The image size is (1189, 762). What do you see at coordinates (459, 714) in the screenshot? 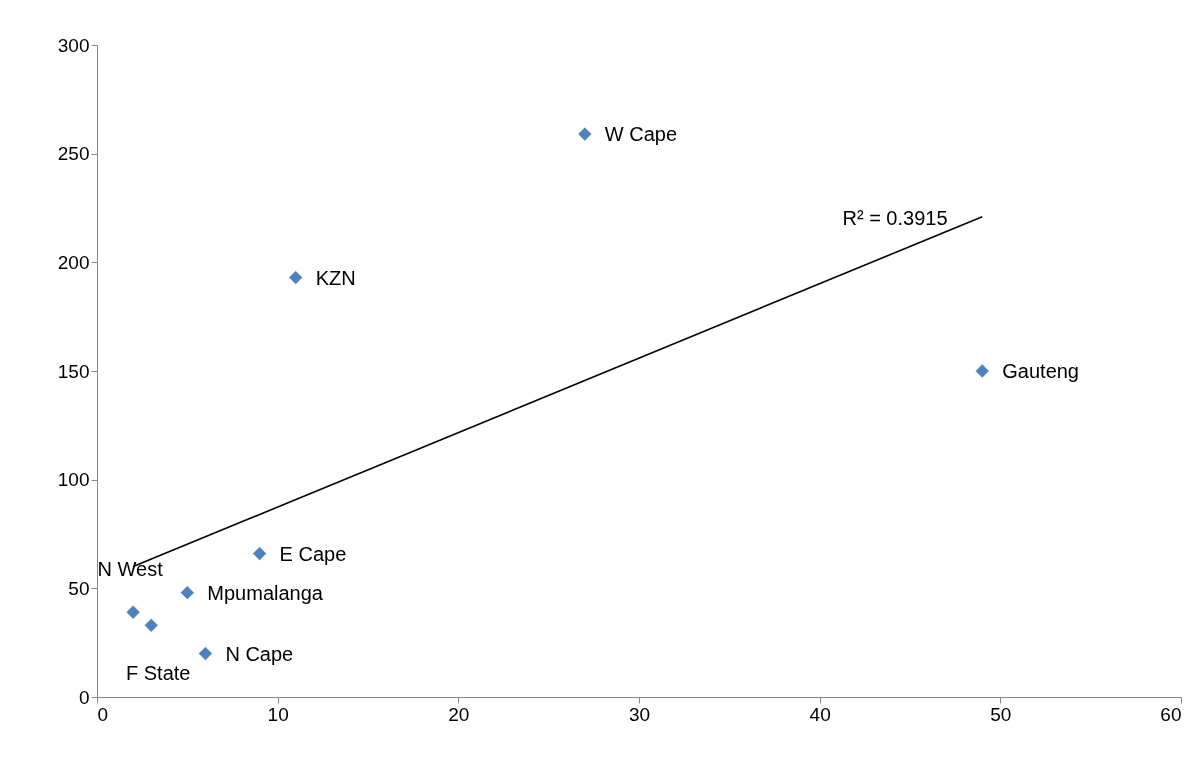
I see `x-tick-label: 20` at bounding box center [459, 714].